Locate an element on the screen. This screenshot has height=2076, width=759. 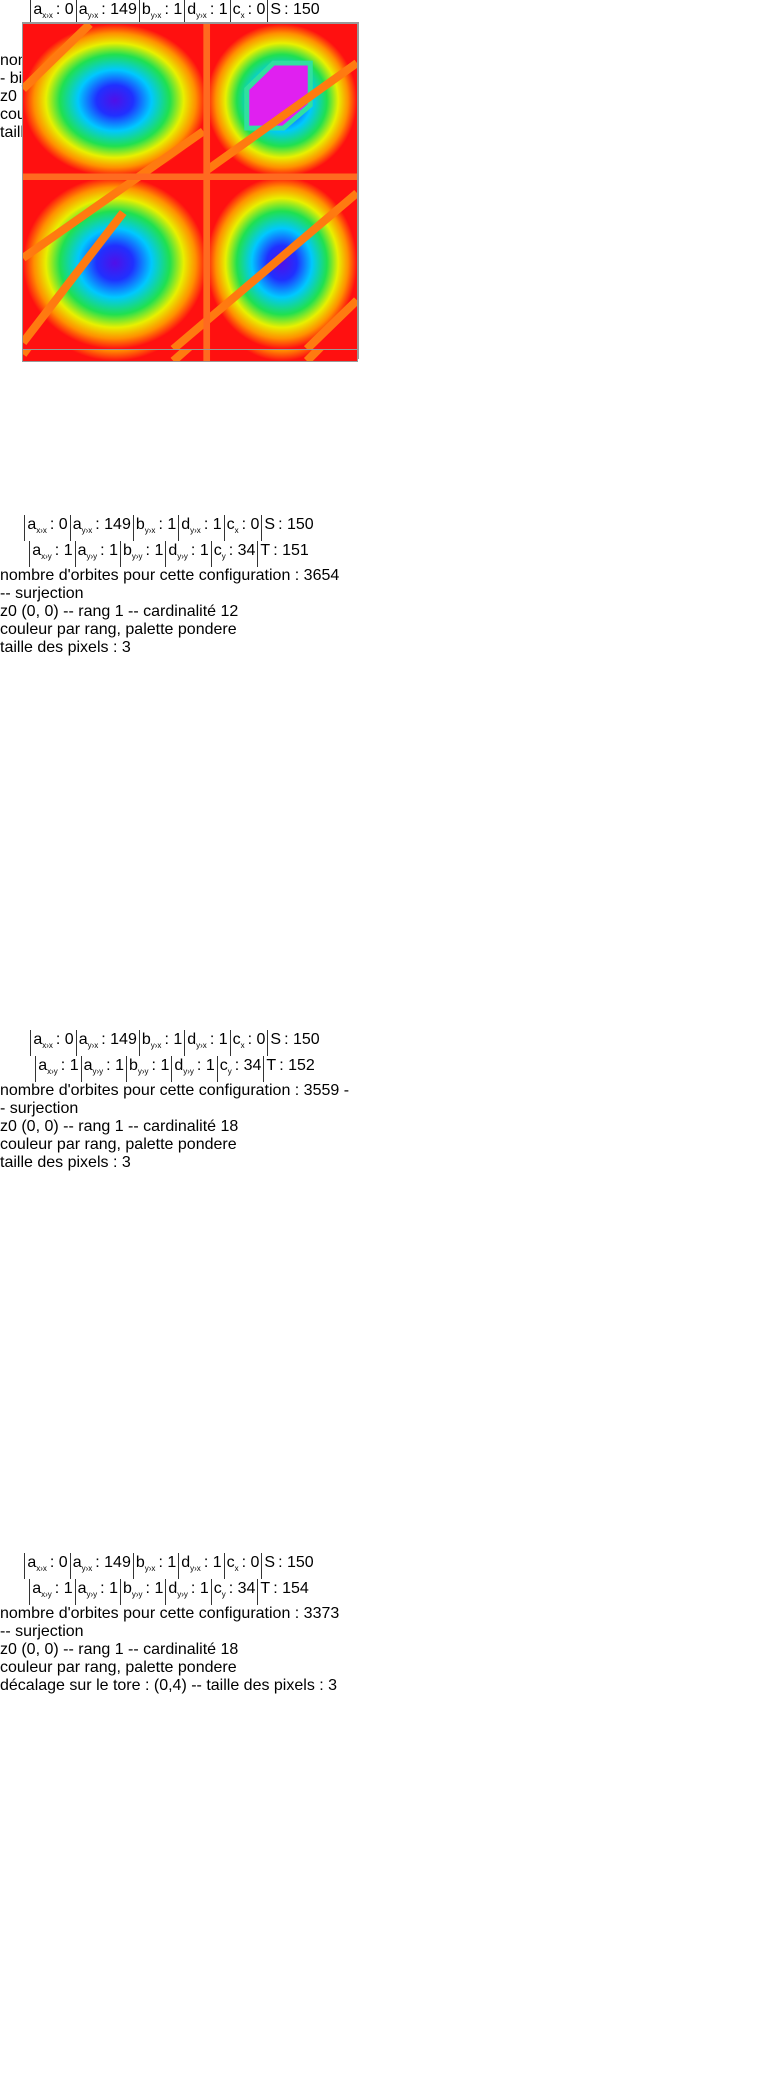
param-value: : 152 is located at coordinates (297, 1066).